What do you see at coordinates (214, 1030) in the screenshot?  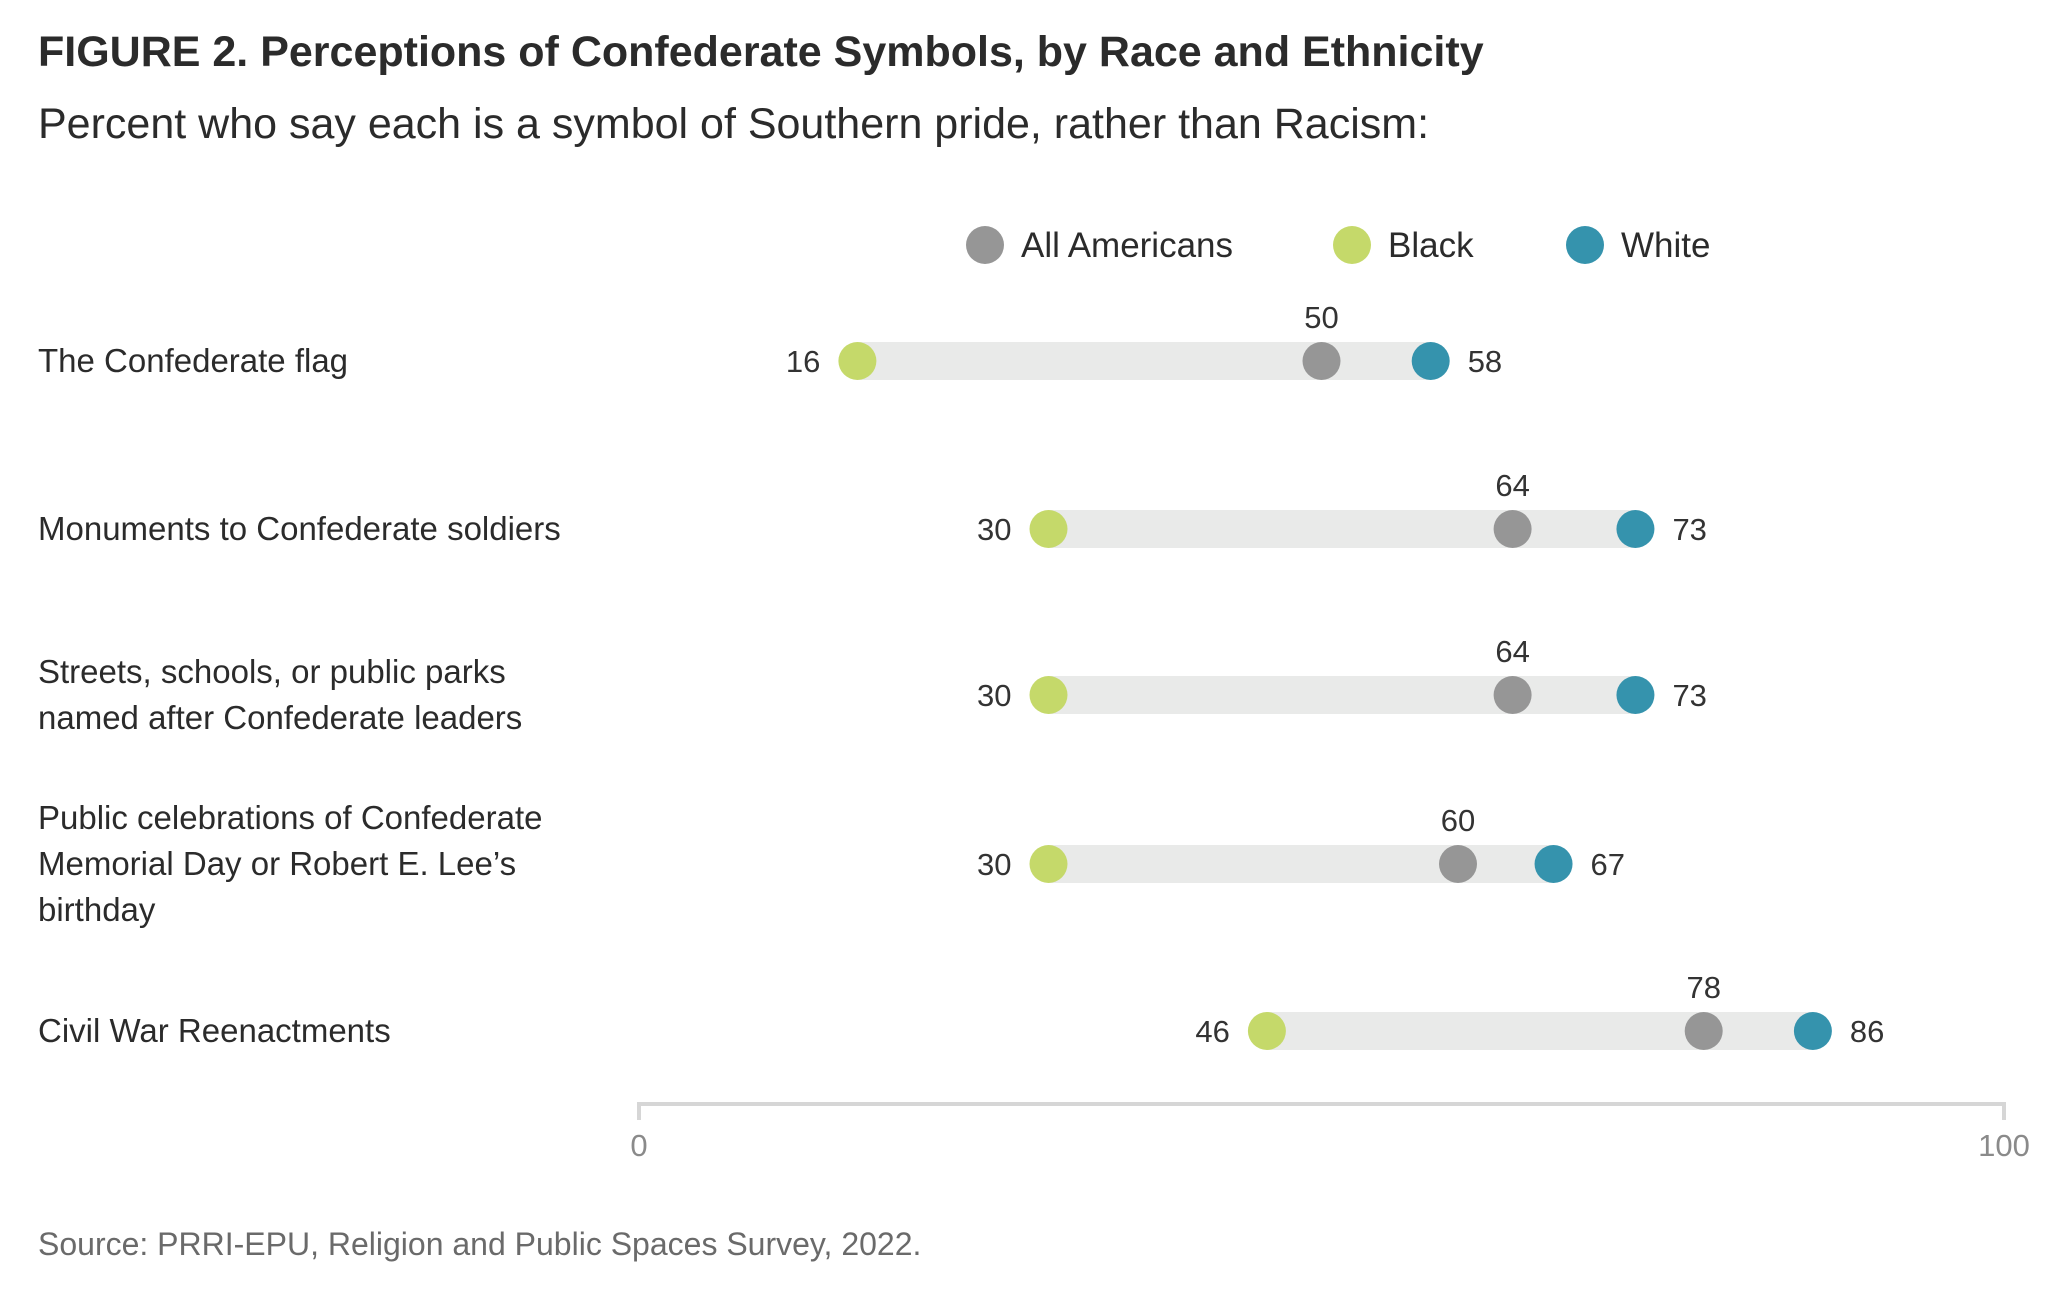 I see `category-label: Civil War Reenactments` at bounding box center [214, 1030].